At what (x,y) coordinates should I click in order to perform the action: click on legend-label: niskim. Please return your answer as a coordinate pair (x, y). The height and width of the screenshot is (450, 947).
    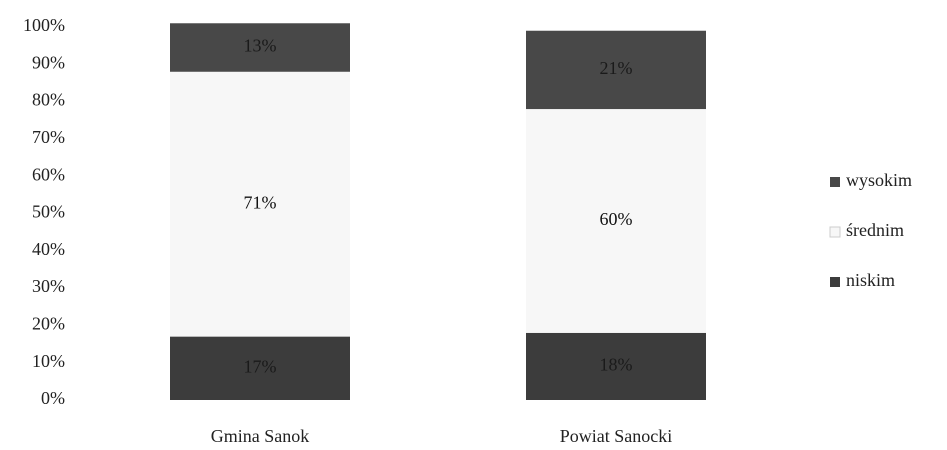
    Looking at the image, I should click on (870, 280).